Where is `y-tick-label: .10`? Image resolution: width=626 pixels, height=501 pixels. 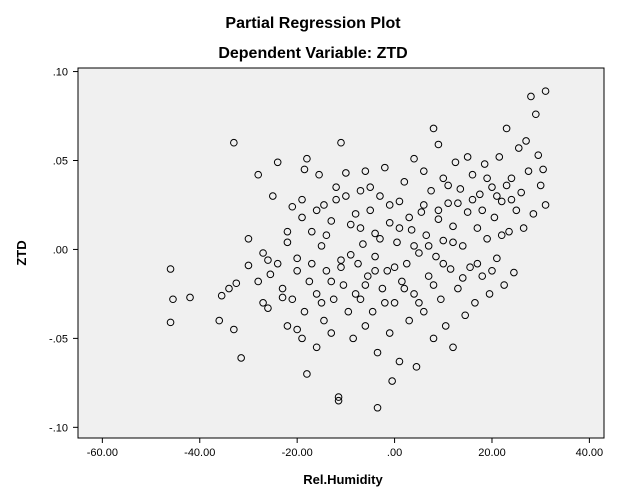 y-tick-label: .10 is located at coordinates (60, 73).